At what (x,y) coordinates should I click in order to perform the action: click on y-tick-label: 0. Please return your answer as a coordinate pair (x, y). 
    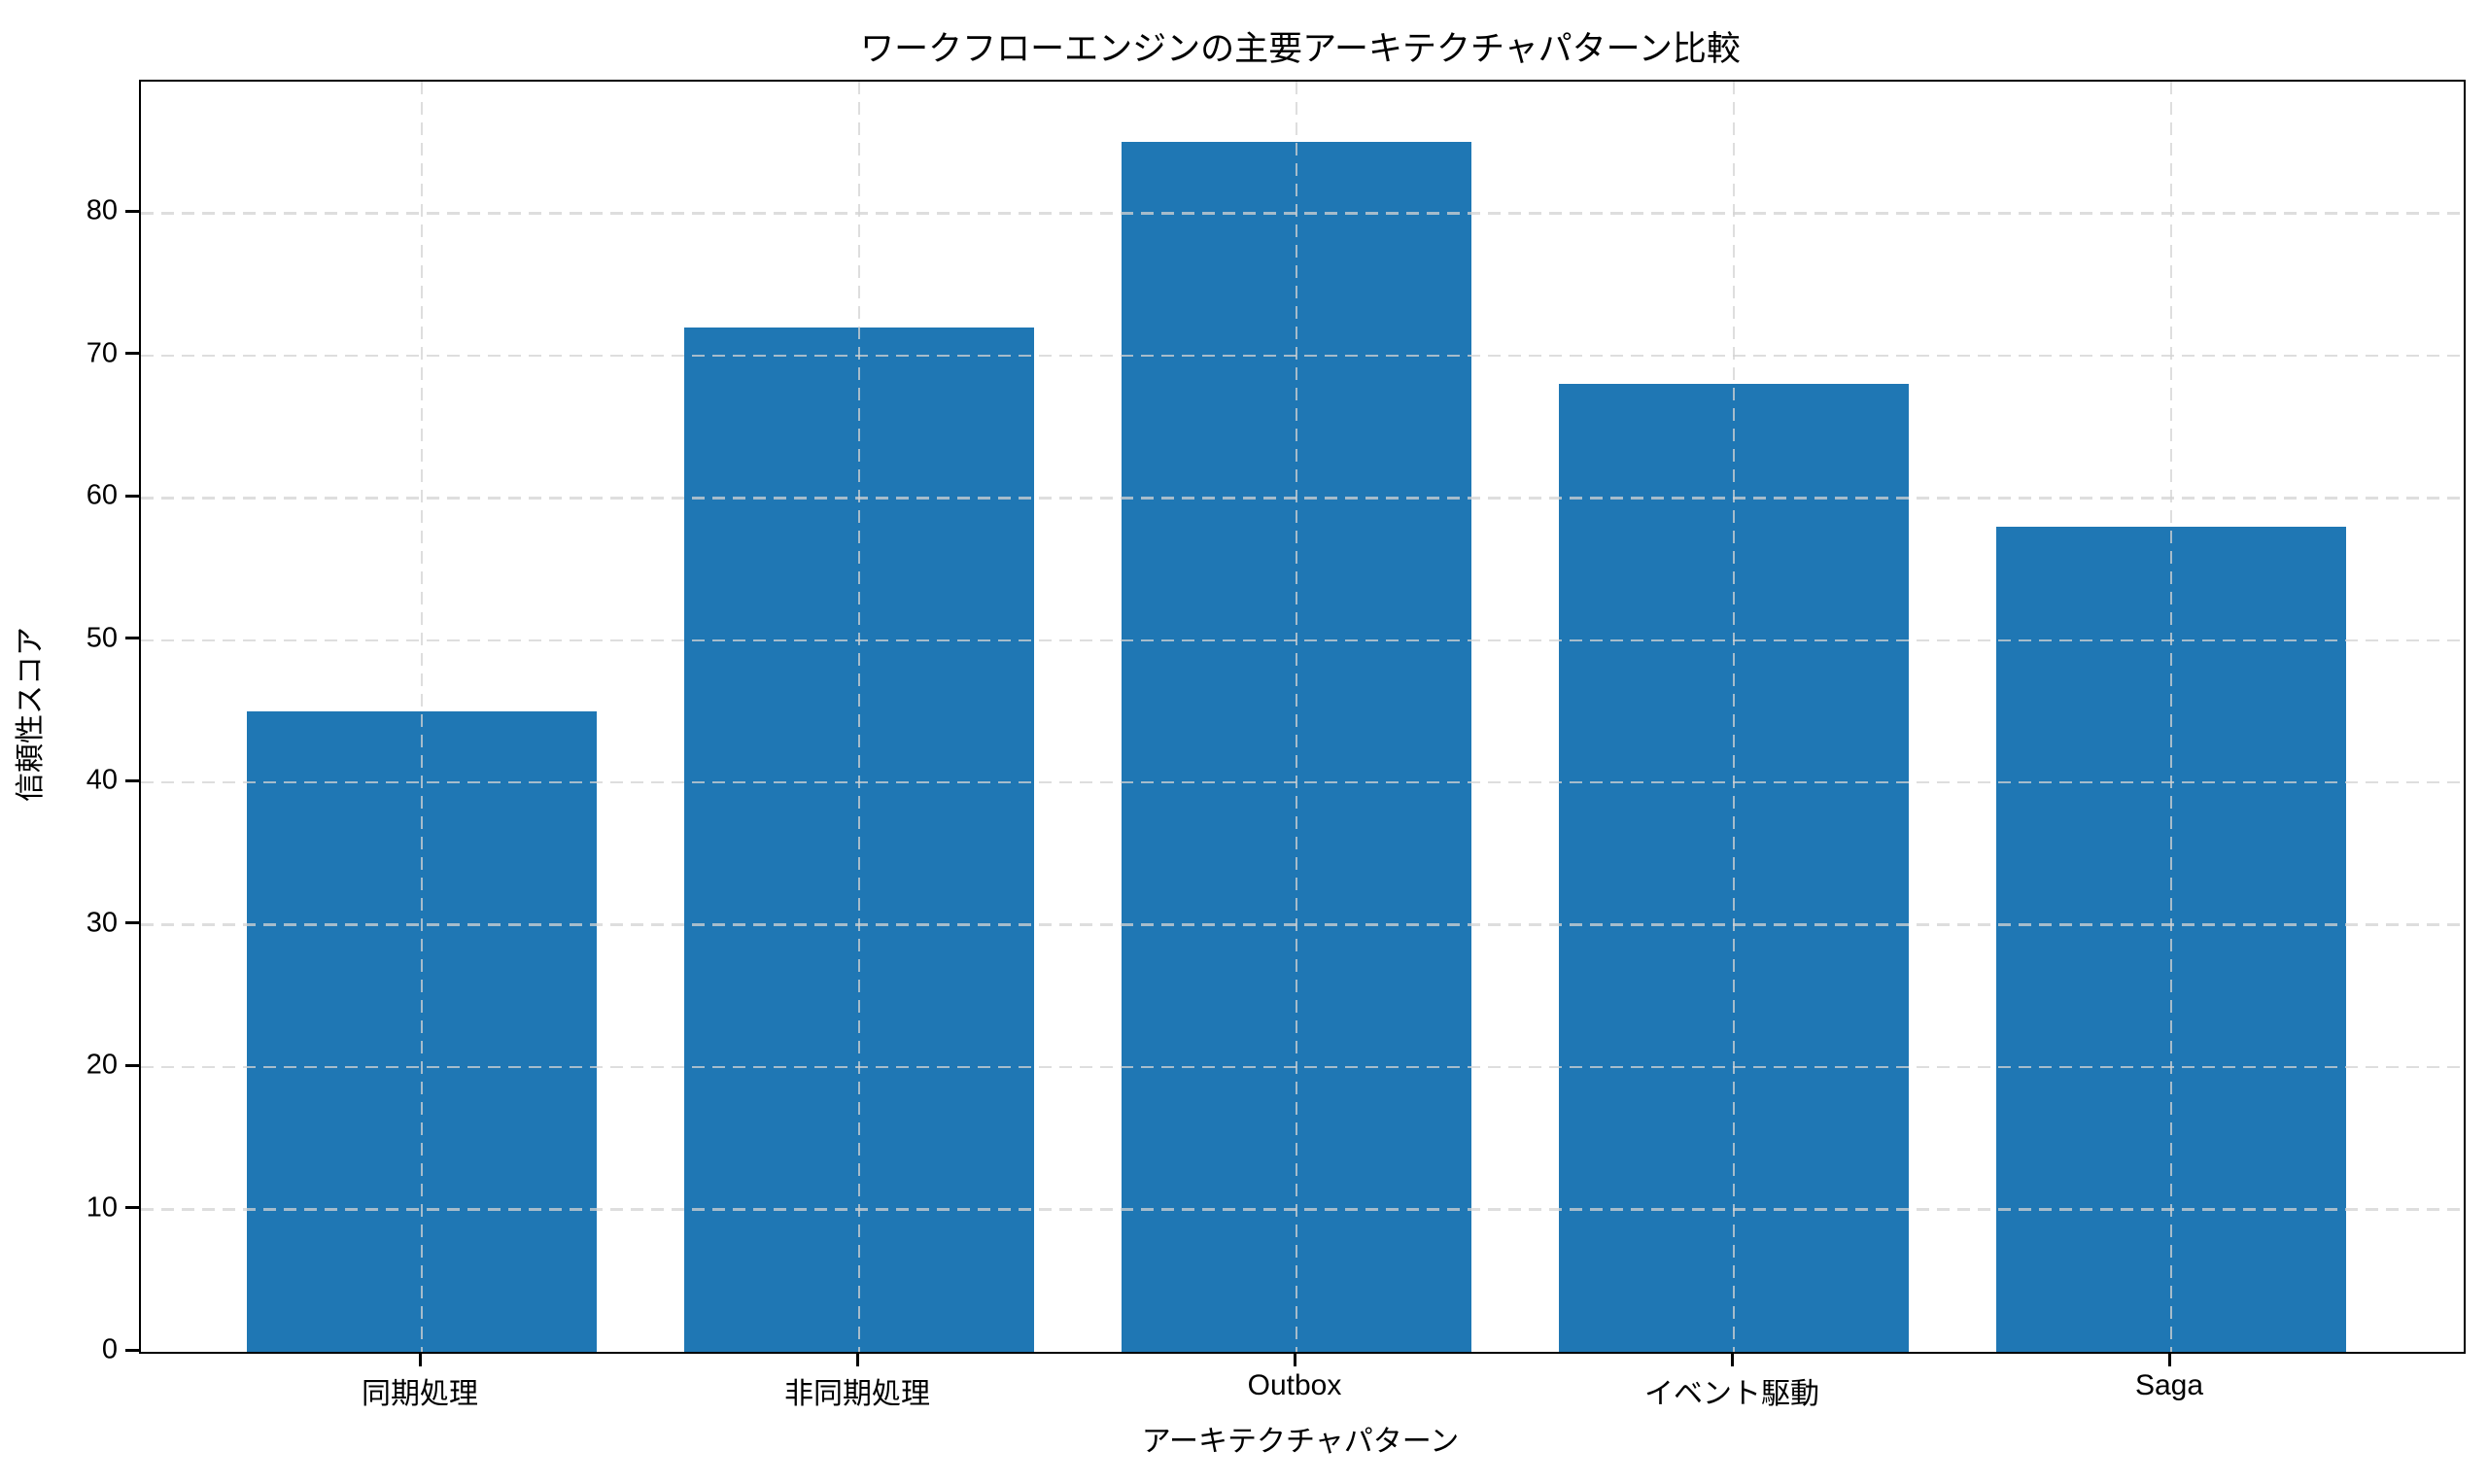
    Looking at the image, I should click on (109, 1349).